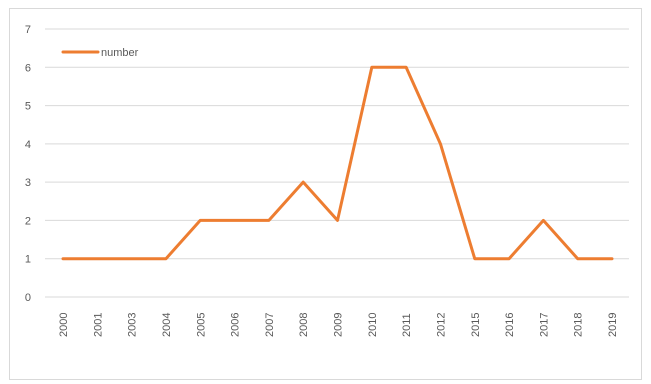 Image resolution: width=651 pixels, height=384 pixels. I want to click on x-tick-label: 2006, so click(236, 325).